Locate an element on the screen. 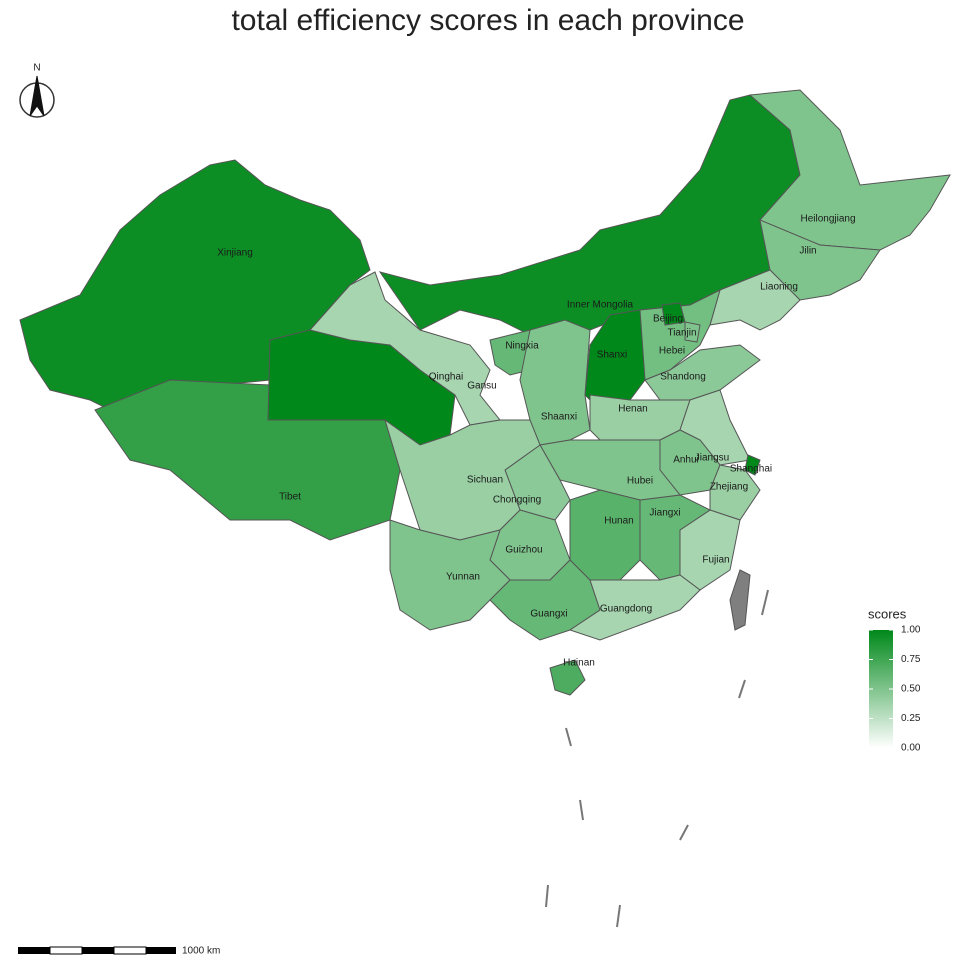  legend-title: scores is located at coordinates (887, 613).